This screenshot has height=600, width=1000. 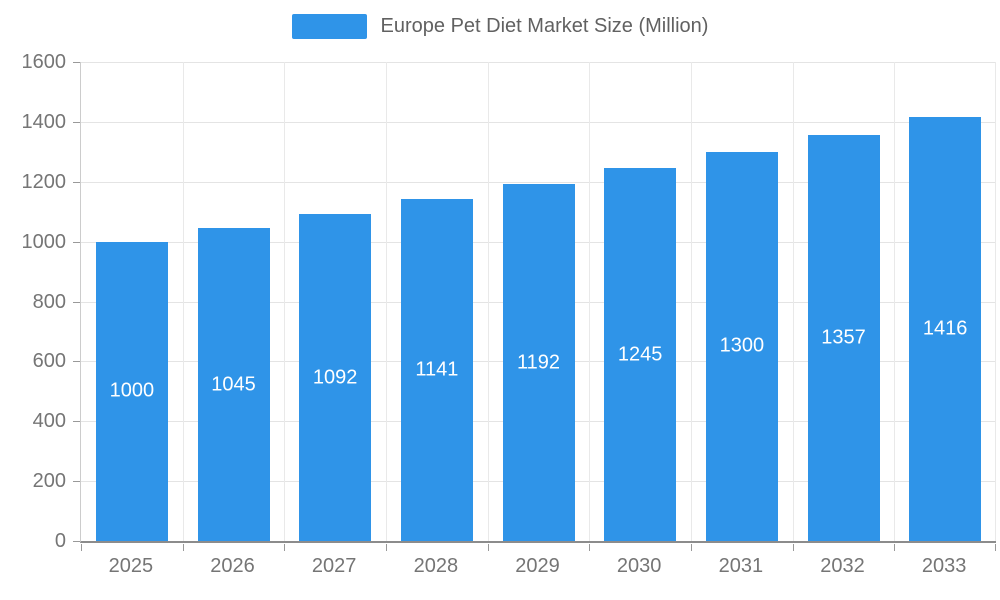 I want to click on x-axis-label: 2029, so click(x=537, y=566).